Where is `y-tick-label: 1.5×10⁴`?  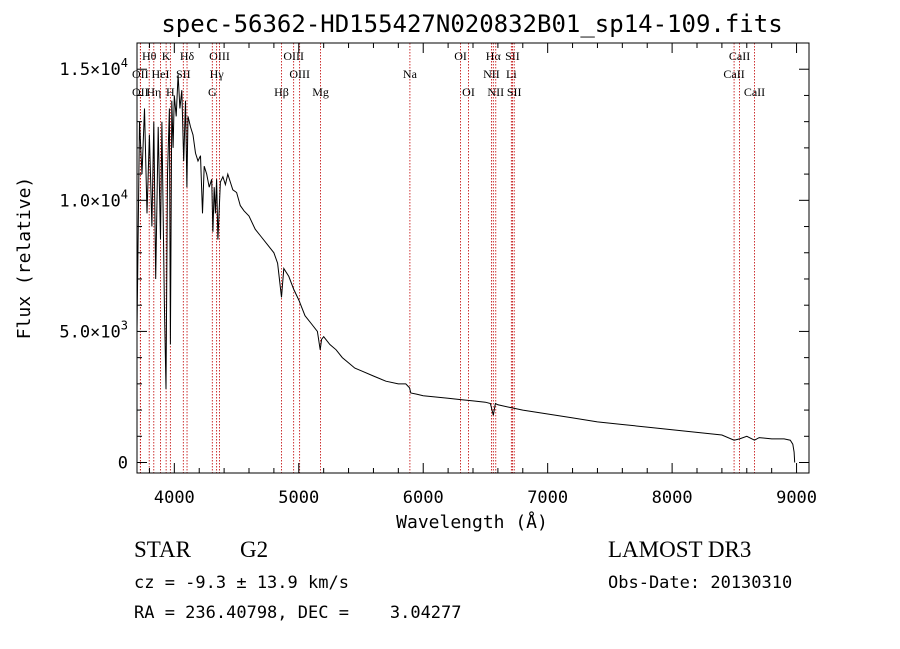 y-tick-label: 1.5×10⁴ is located at coordinates (93, 68).